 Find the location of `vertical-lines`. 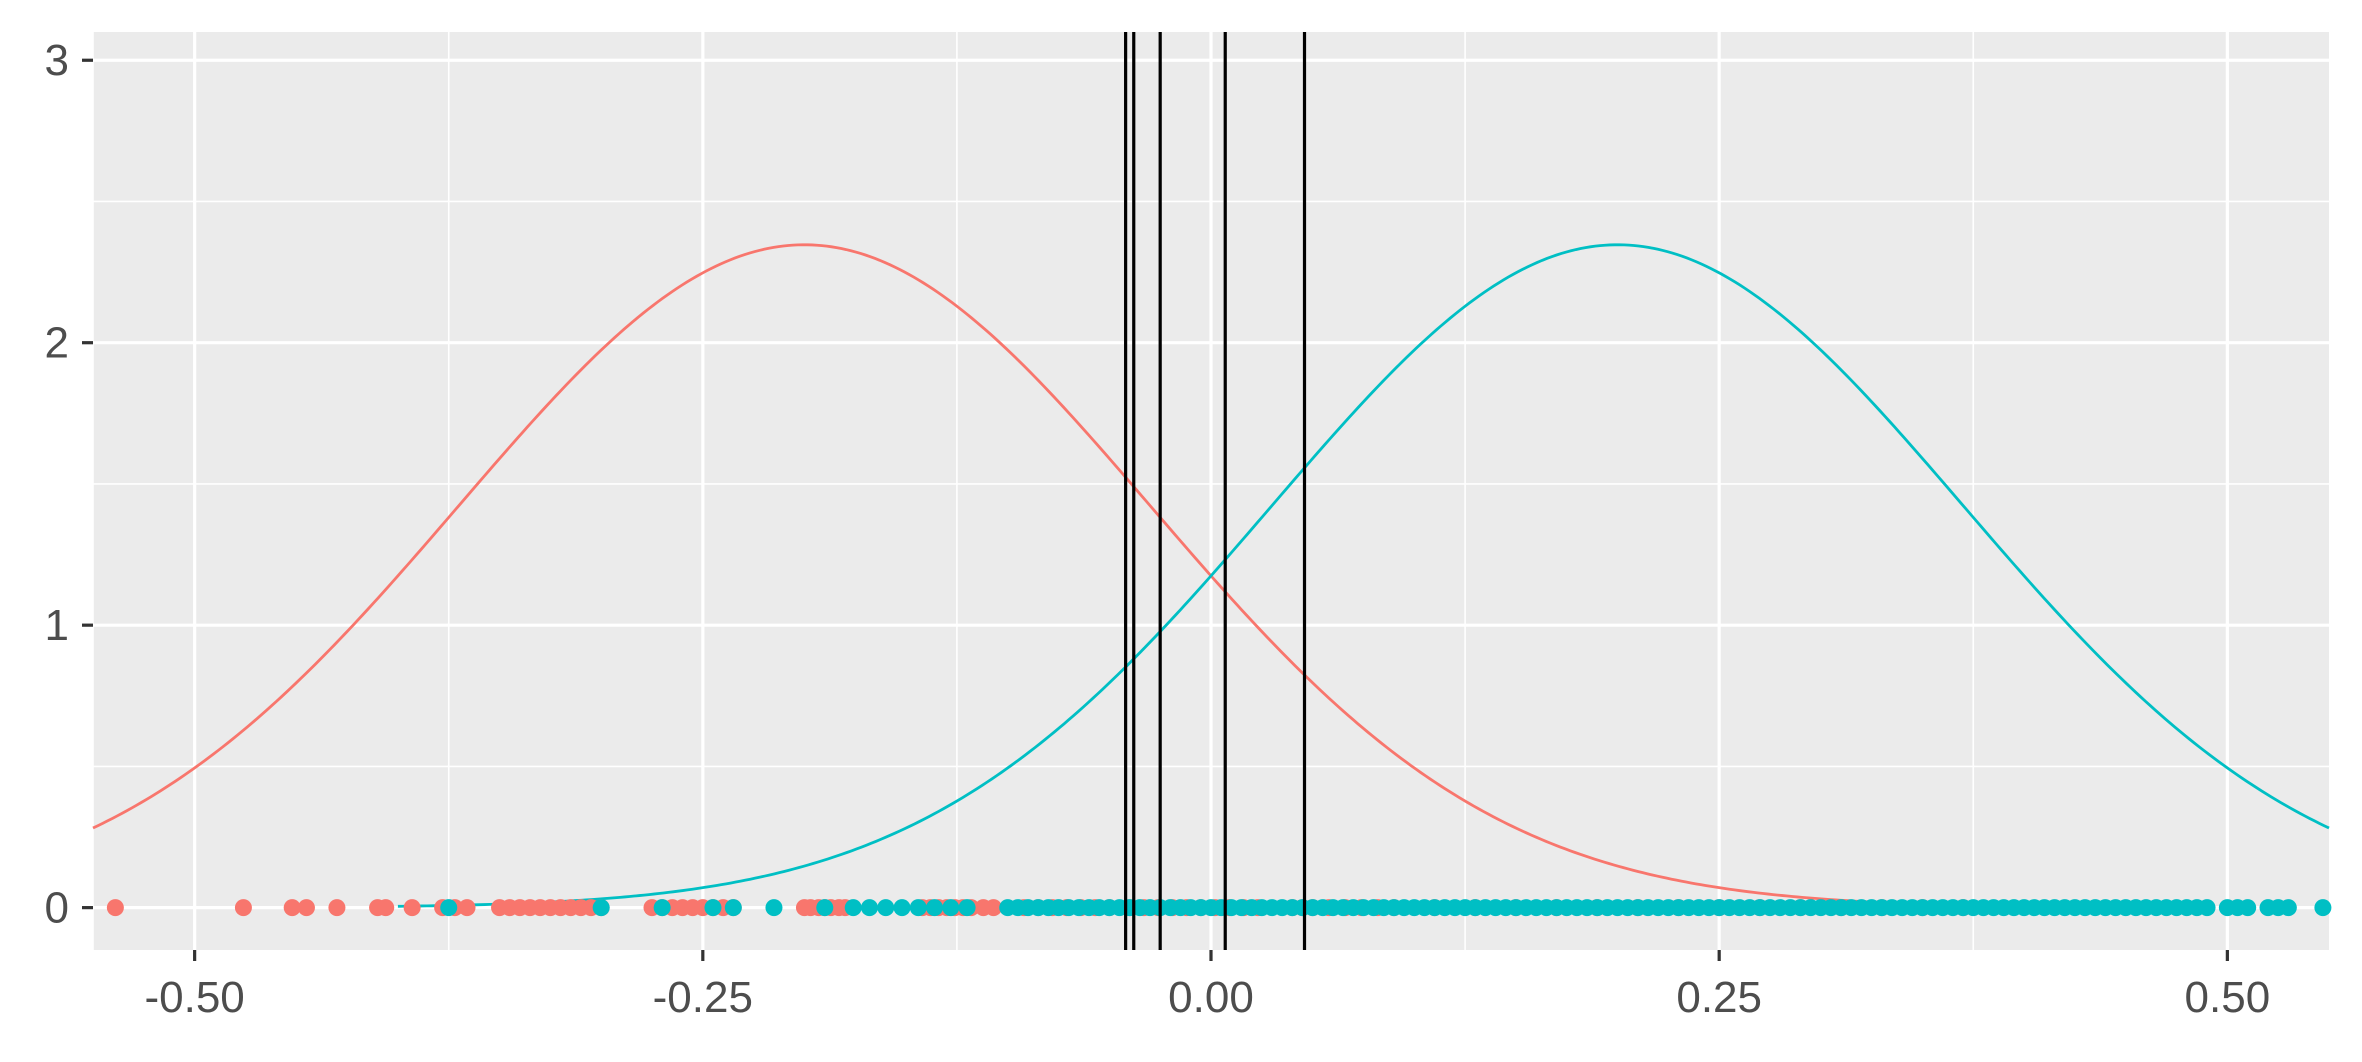

vertical-lines is located at coordinates (1215, 491).